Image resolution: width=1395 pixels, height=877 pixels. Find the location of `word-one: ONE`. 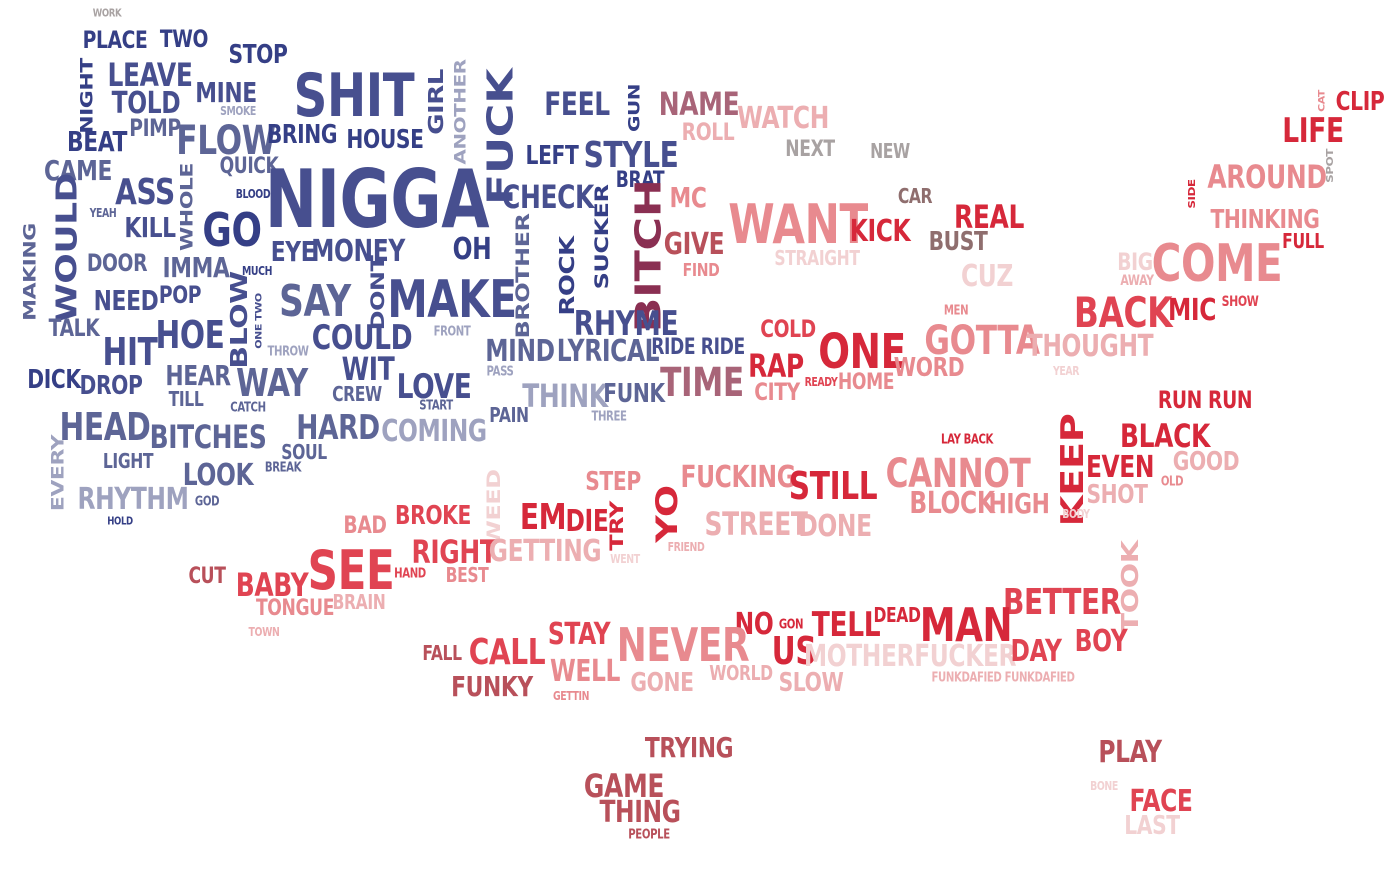

word-one: ONE is located at coordinates (862, 352).